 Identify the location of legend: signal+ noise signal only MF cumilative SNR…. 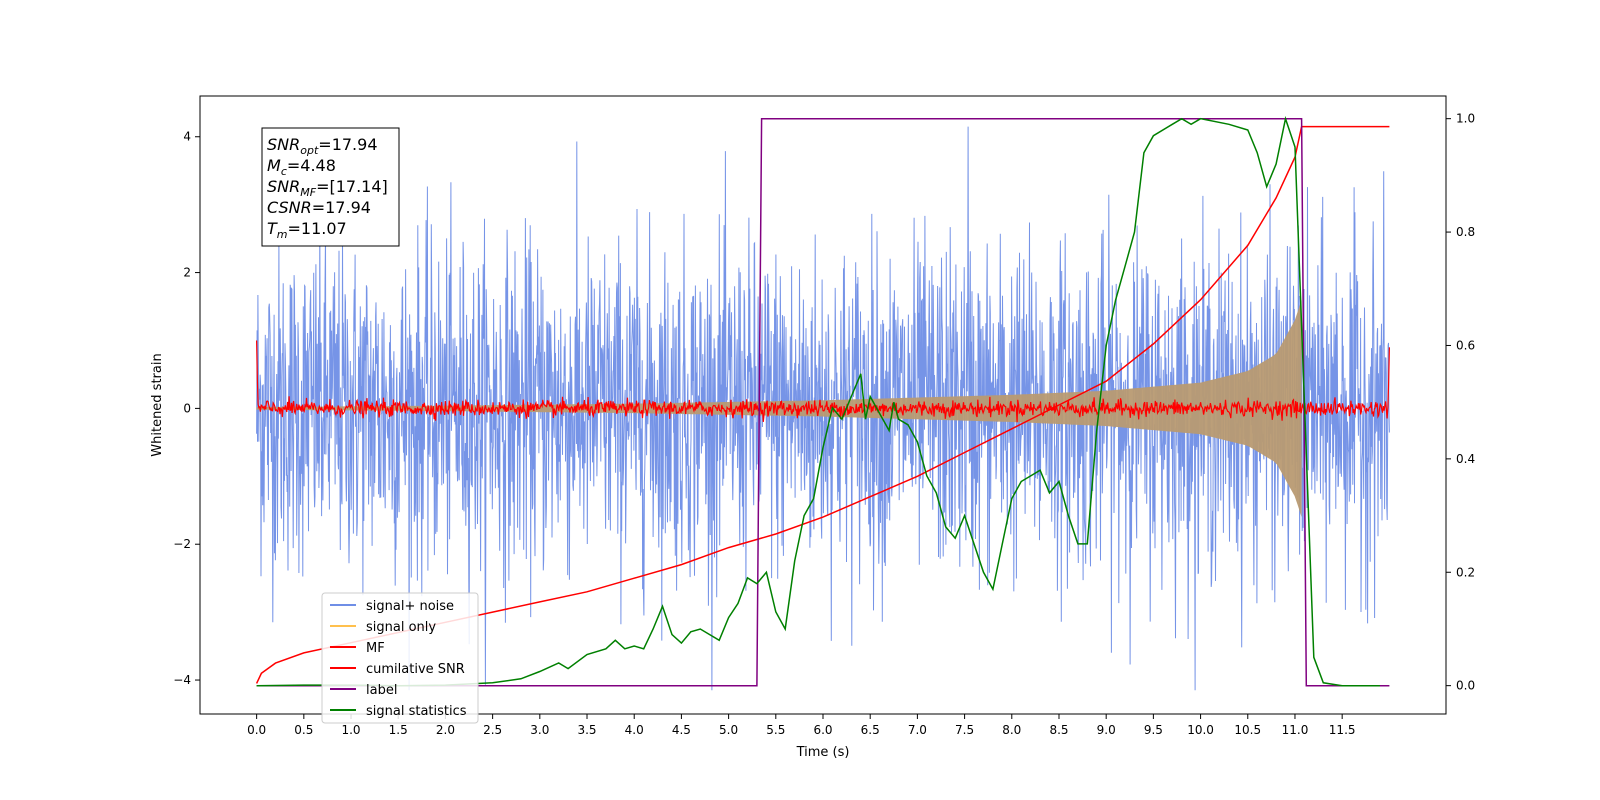
(400, 658).